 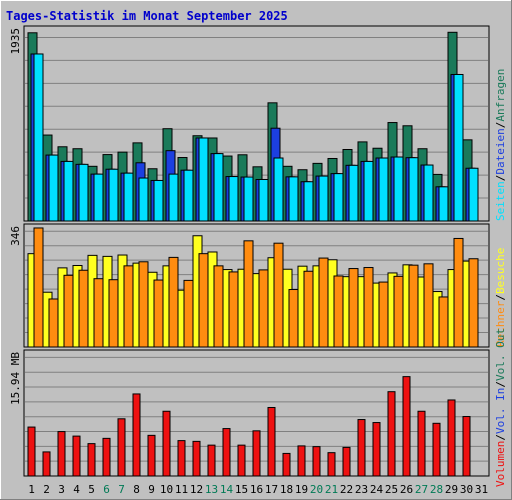 What do you see at coordinates (391, 489) in the screenshot?
I see `x-tick-label-day-25: 25` at bounding box center [391, 489].